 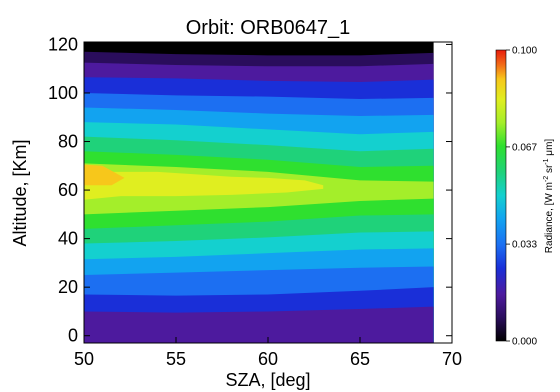 I want to click on y-tick-label: 80, so click(x=68, y=142).